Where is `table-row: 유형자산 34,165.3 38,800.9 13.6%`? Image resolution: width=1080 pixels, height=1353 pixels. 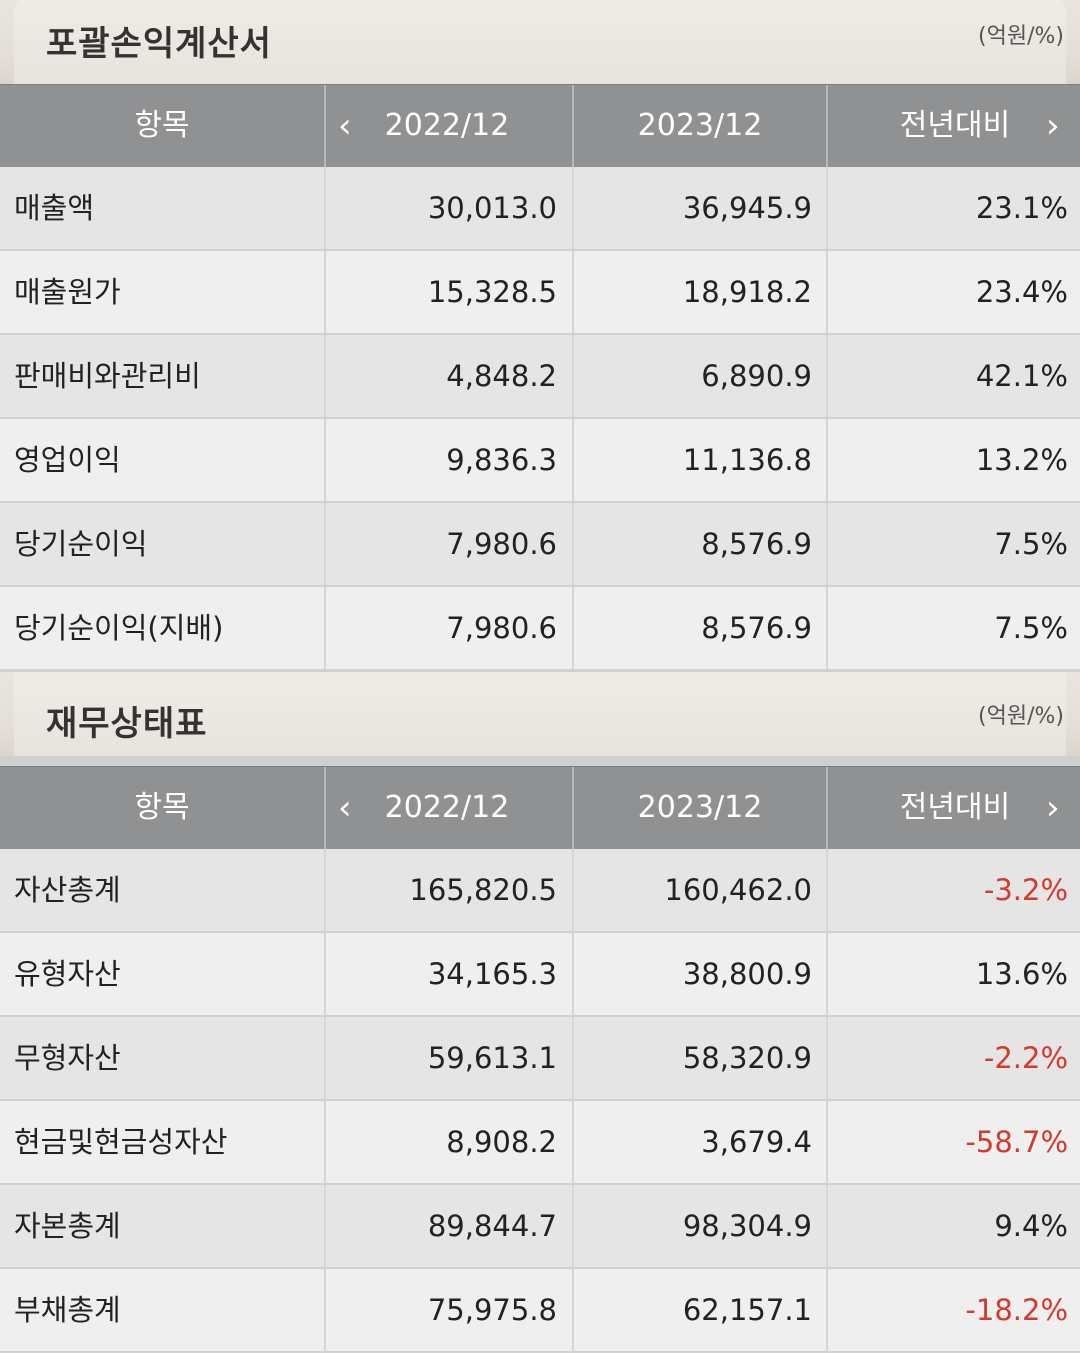 table-row: 유형자산 34,165.3 38,800.9 13.6% is located at coordinates (540, 975).